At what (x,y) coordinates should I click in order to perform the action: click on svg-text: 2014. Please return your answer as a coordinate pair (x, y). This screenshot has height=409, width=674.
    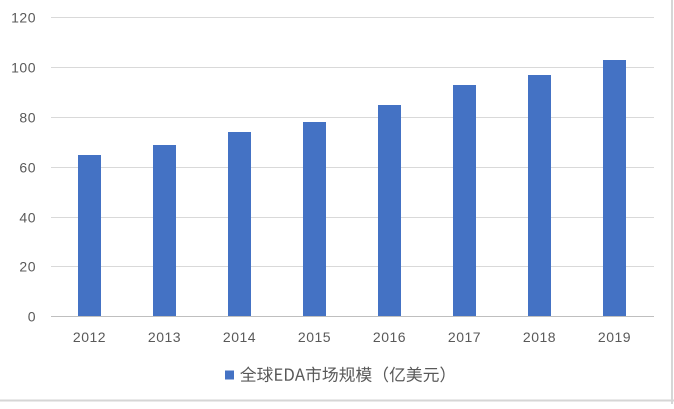
    Looking at the image, I should click on (239, 337).